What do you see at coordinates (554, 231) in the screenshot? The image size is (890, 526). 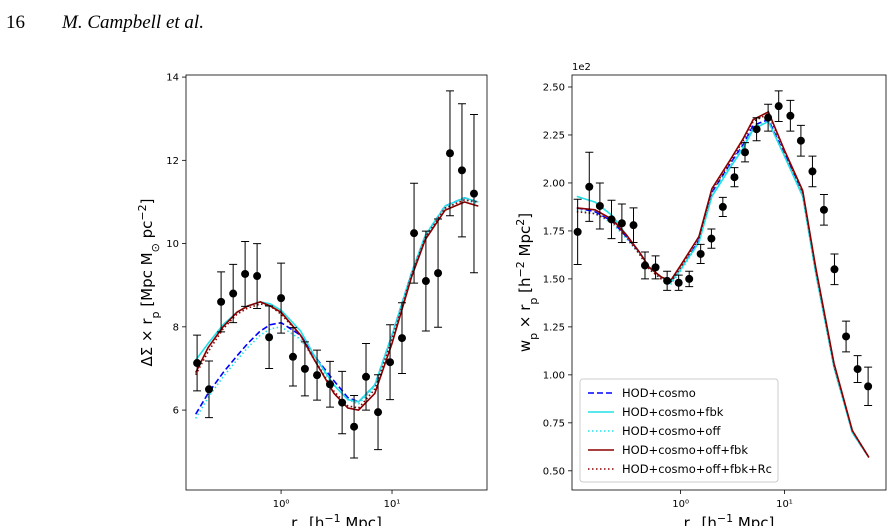 I see `y-tick-label: 1.75` at bounding box center [554, 231].